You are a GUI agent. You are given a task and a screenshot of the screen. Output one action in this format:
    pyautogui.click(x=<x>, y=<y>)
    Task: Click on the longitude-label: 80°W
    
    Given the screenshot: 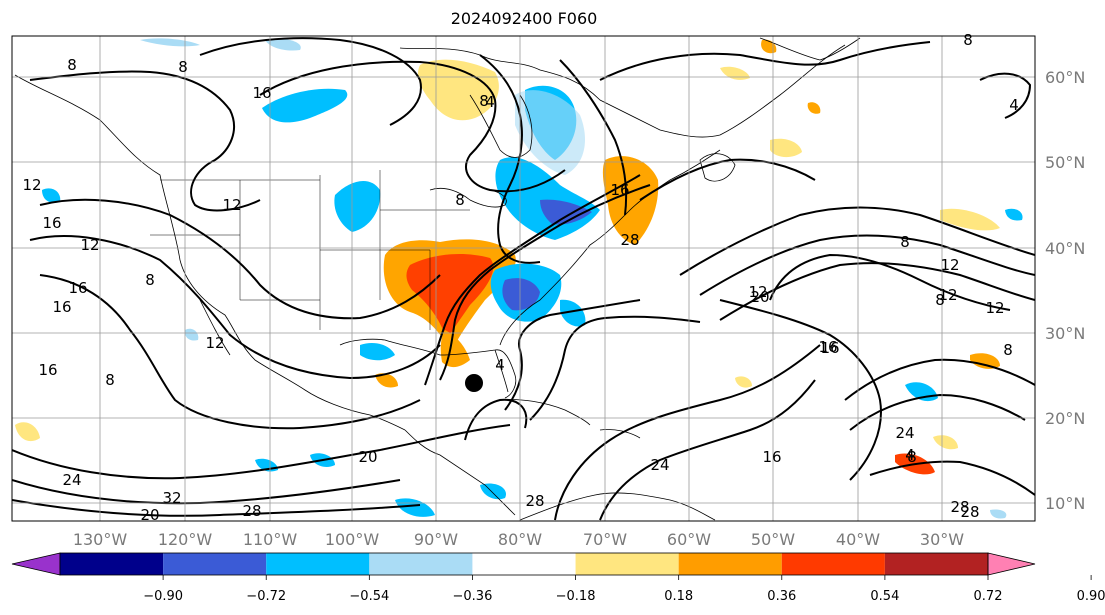 What is the action you would take?
    pyautogui.click(x=520, y=539)
    